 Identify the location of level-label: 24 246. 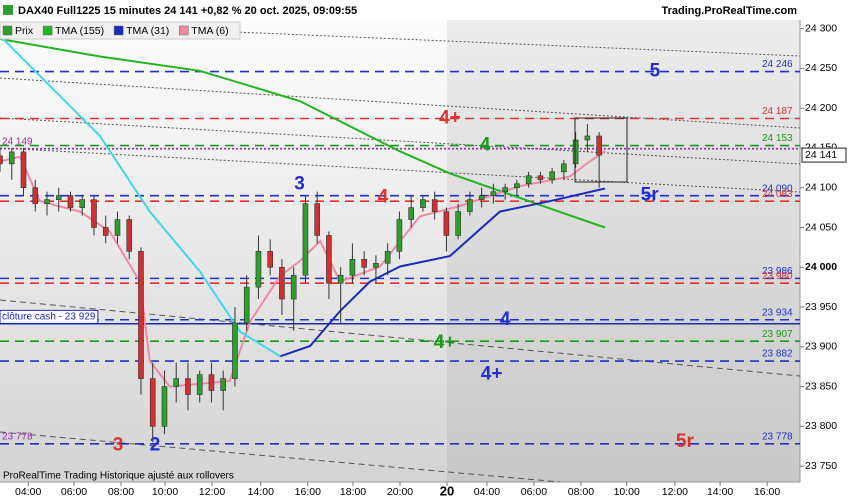
(777, 64).